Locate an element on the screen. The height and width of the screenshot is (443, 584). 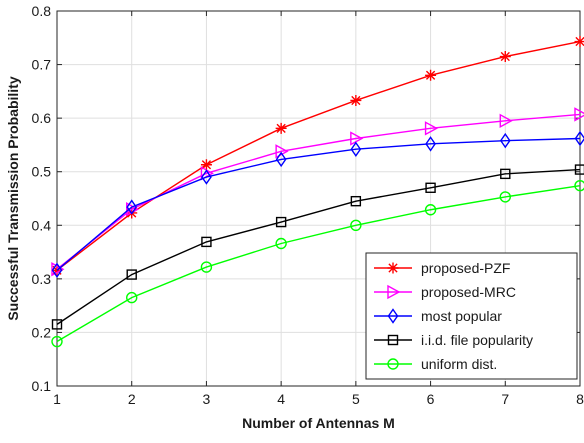
legend-item: most popular is located at coordinates (438, 316).